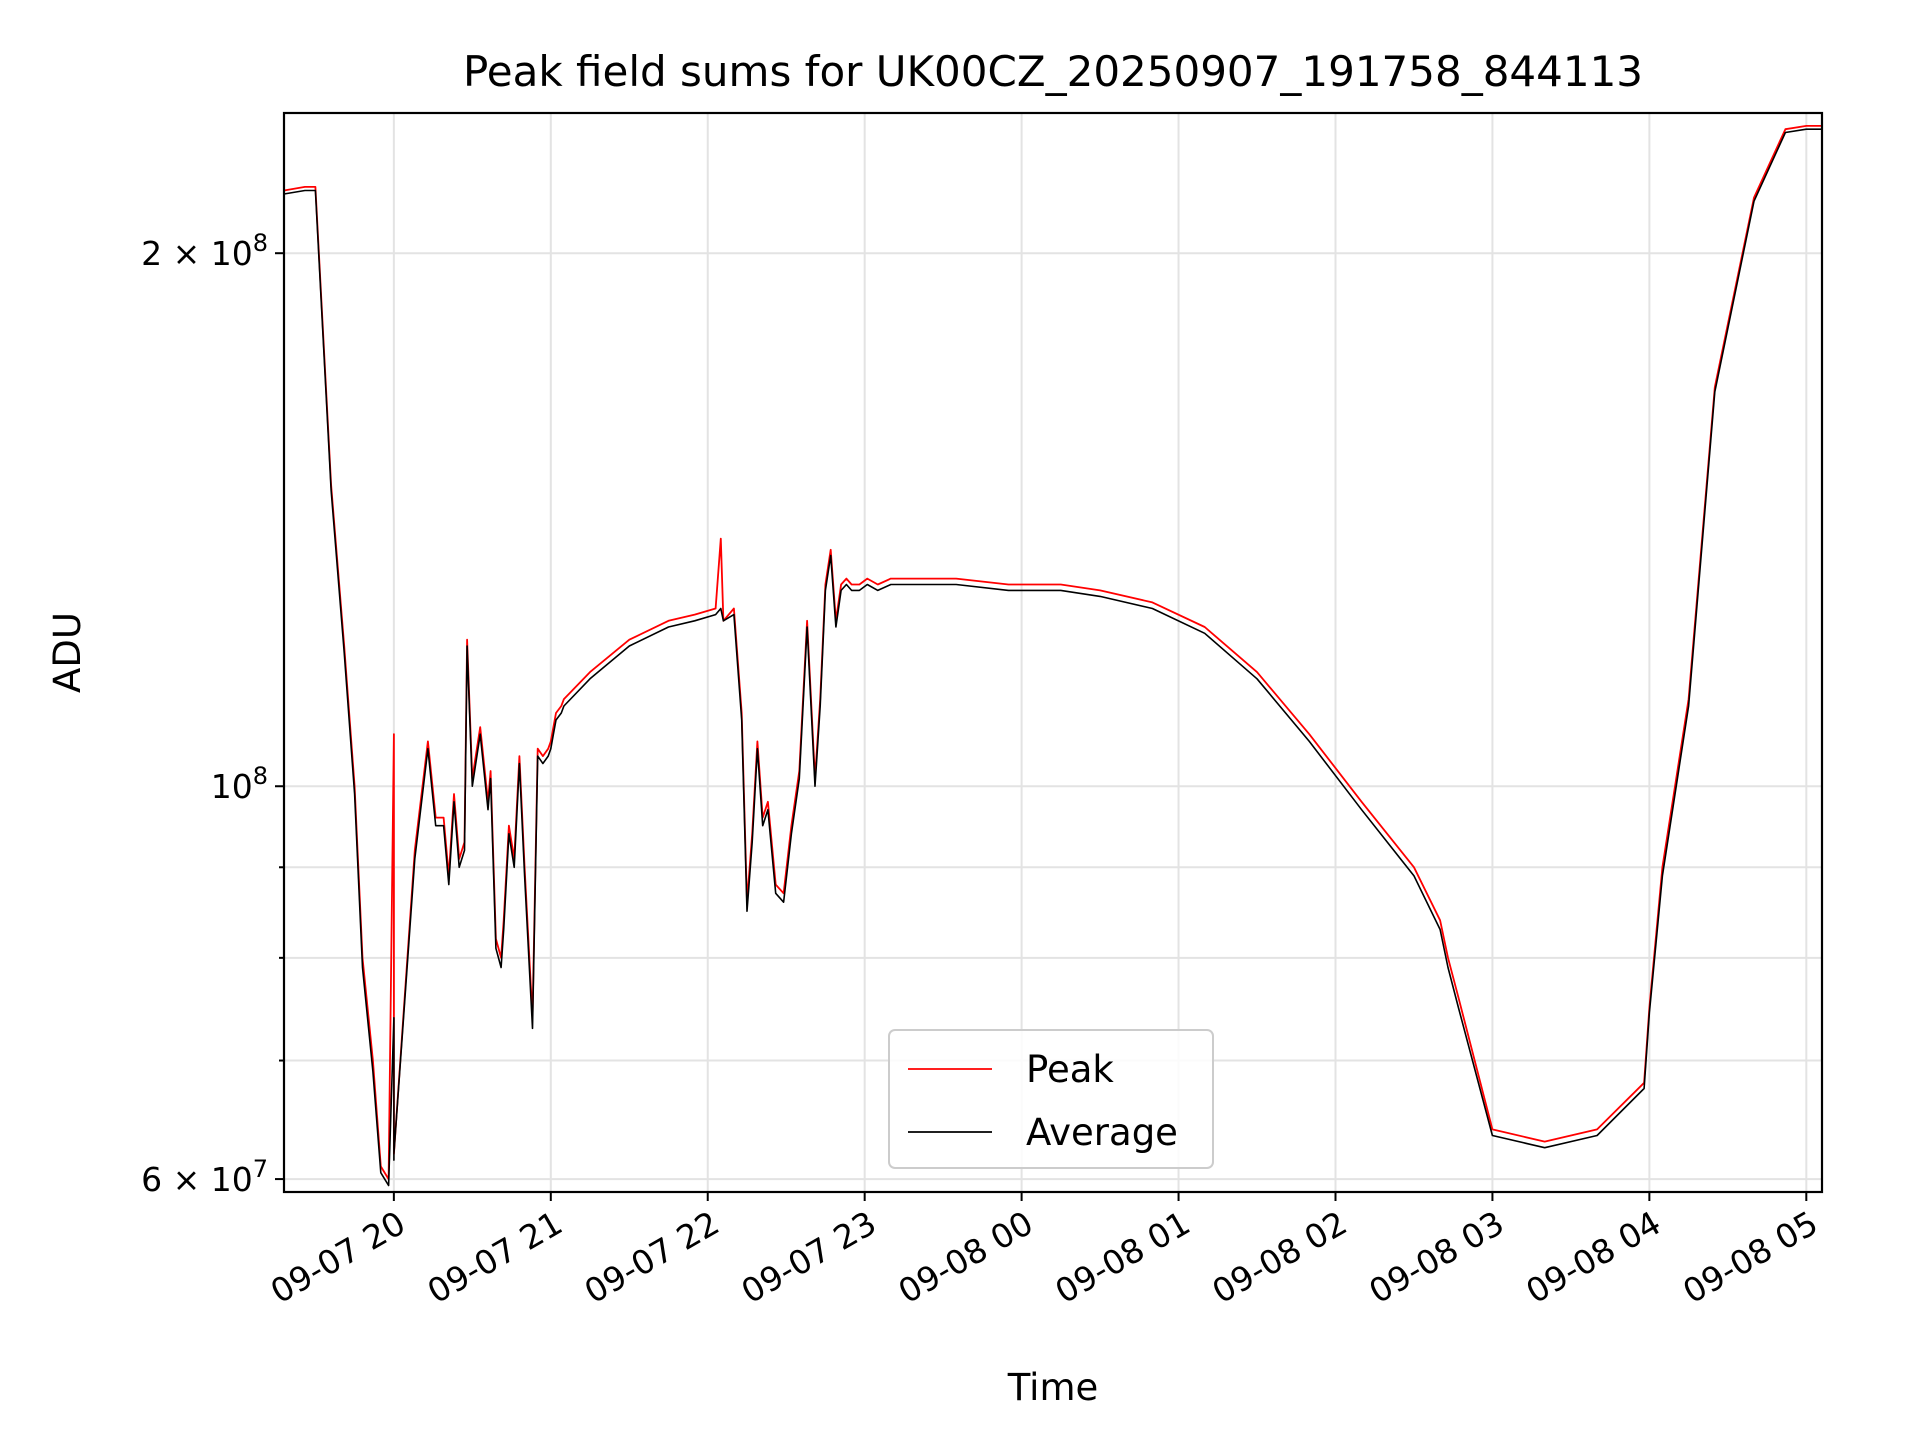 This screenshot has height=1440, width=1920. I want to click on legend: Peak Average, so click(1051, 1099).